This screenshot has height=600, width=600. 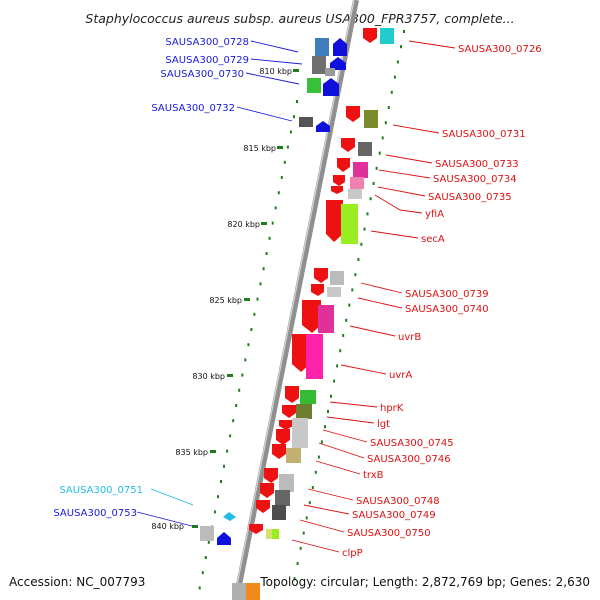 What do you see at coordinates (433, 239) in the screenshot?
I see `gene-label: secA` at bounding box center [433, 239].